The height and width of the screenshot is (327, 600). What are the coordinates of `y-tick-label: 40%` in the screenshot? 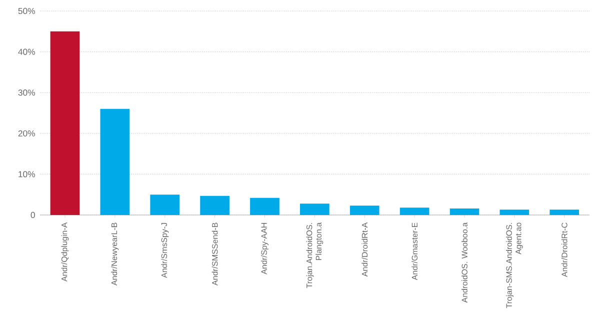 It's located at (26, 51).